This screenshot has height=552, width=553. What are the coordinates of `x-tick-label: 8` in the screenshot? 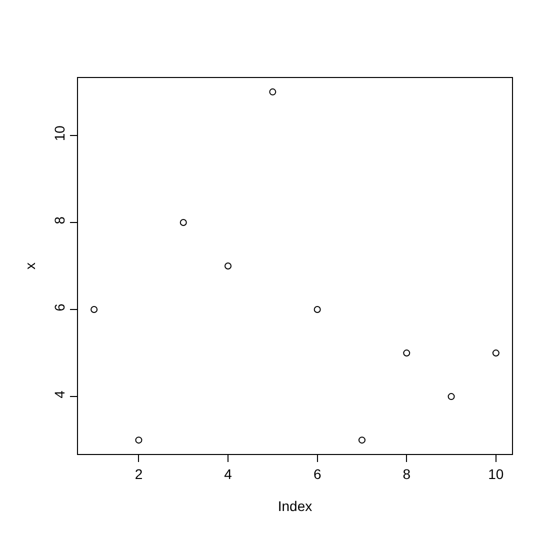 It's located at (406, 474).